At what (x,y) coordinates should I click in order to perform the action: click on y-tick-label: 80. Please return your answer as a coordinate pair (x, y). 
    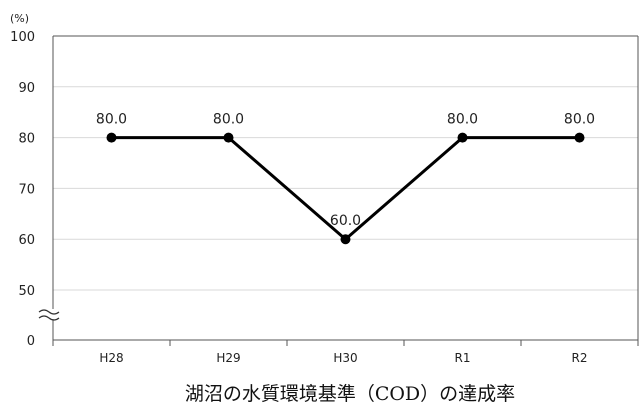
    Looking at the image, I should click on (26, 139).